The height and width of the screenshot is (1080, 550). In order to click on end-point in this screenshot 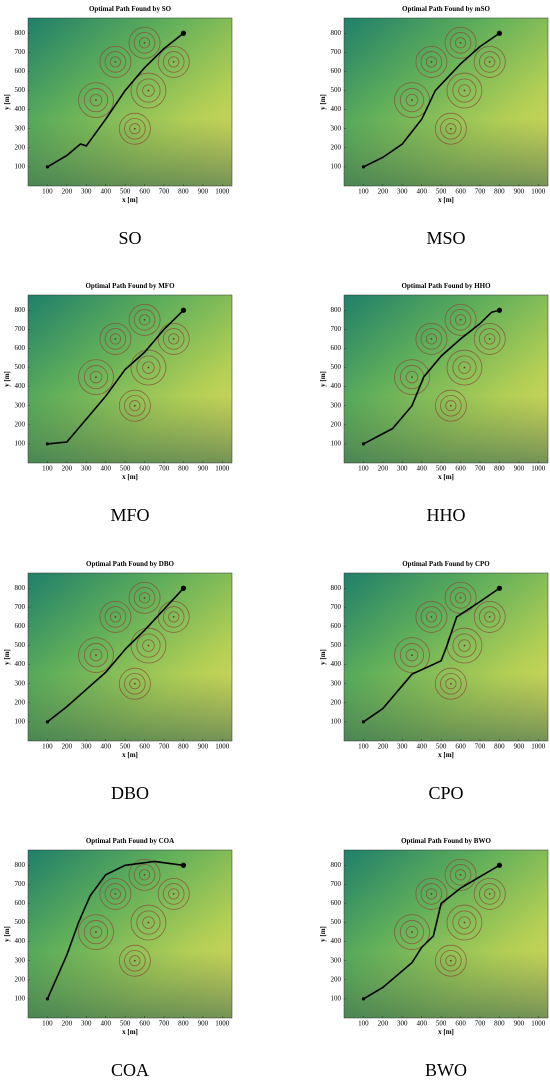, I will do `click(183, 33)`.